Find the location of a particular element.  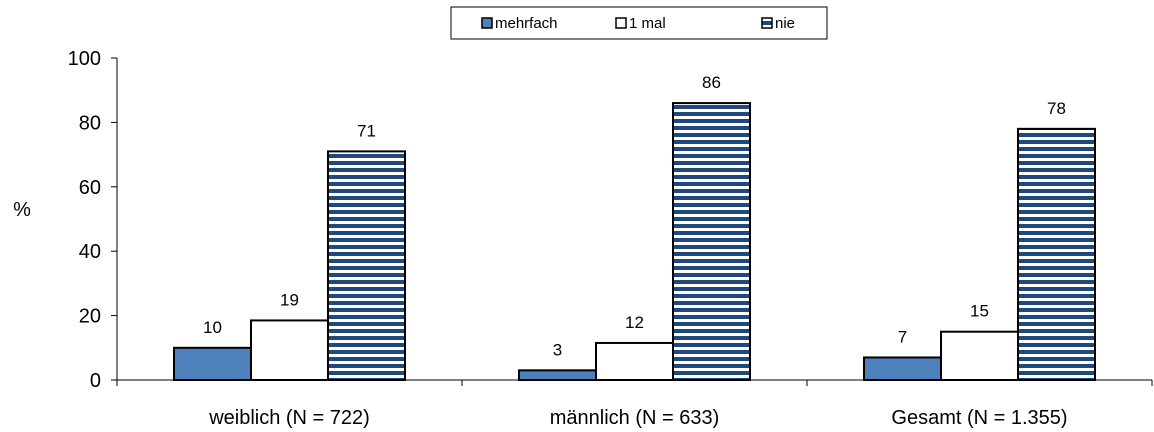

y-tick-label: 80 is located at coordinates (90, 123).